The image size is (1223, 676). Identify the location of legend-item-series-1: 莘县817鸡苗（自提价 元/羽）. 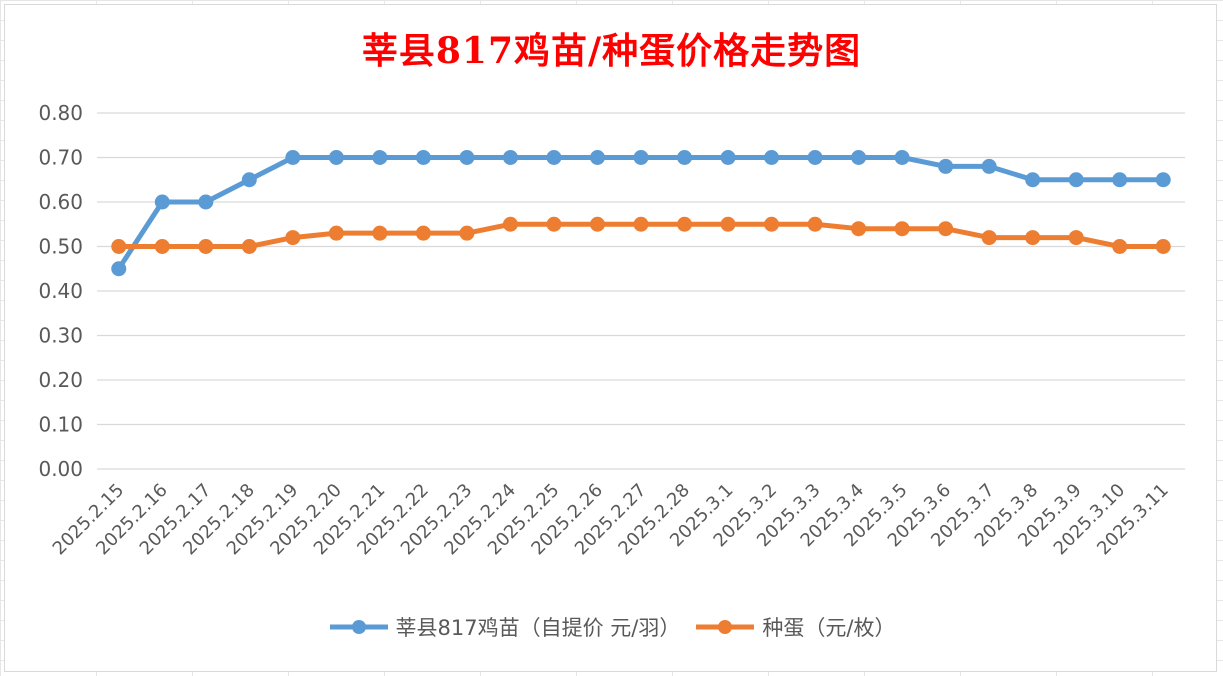
(504, 627).